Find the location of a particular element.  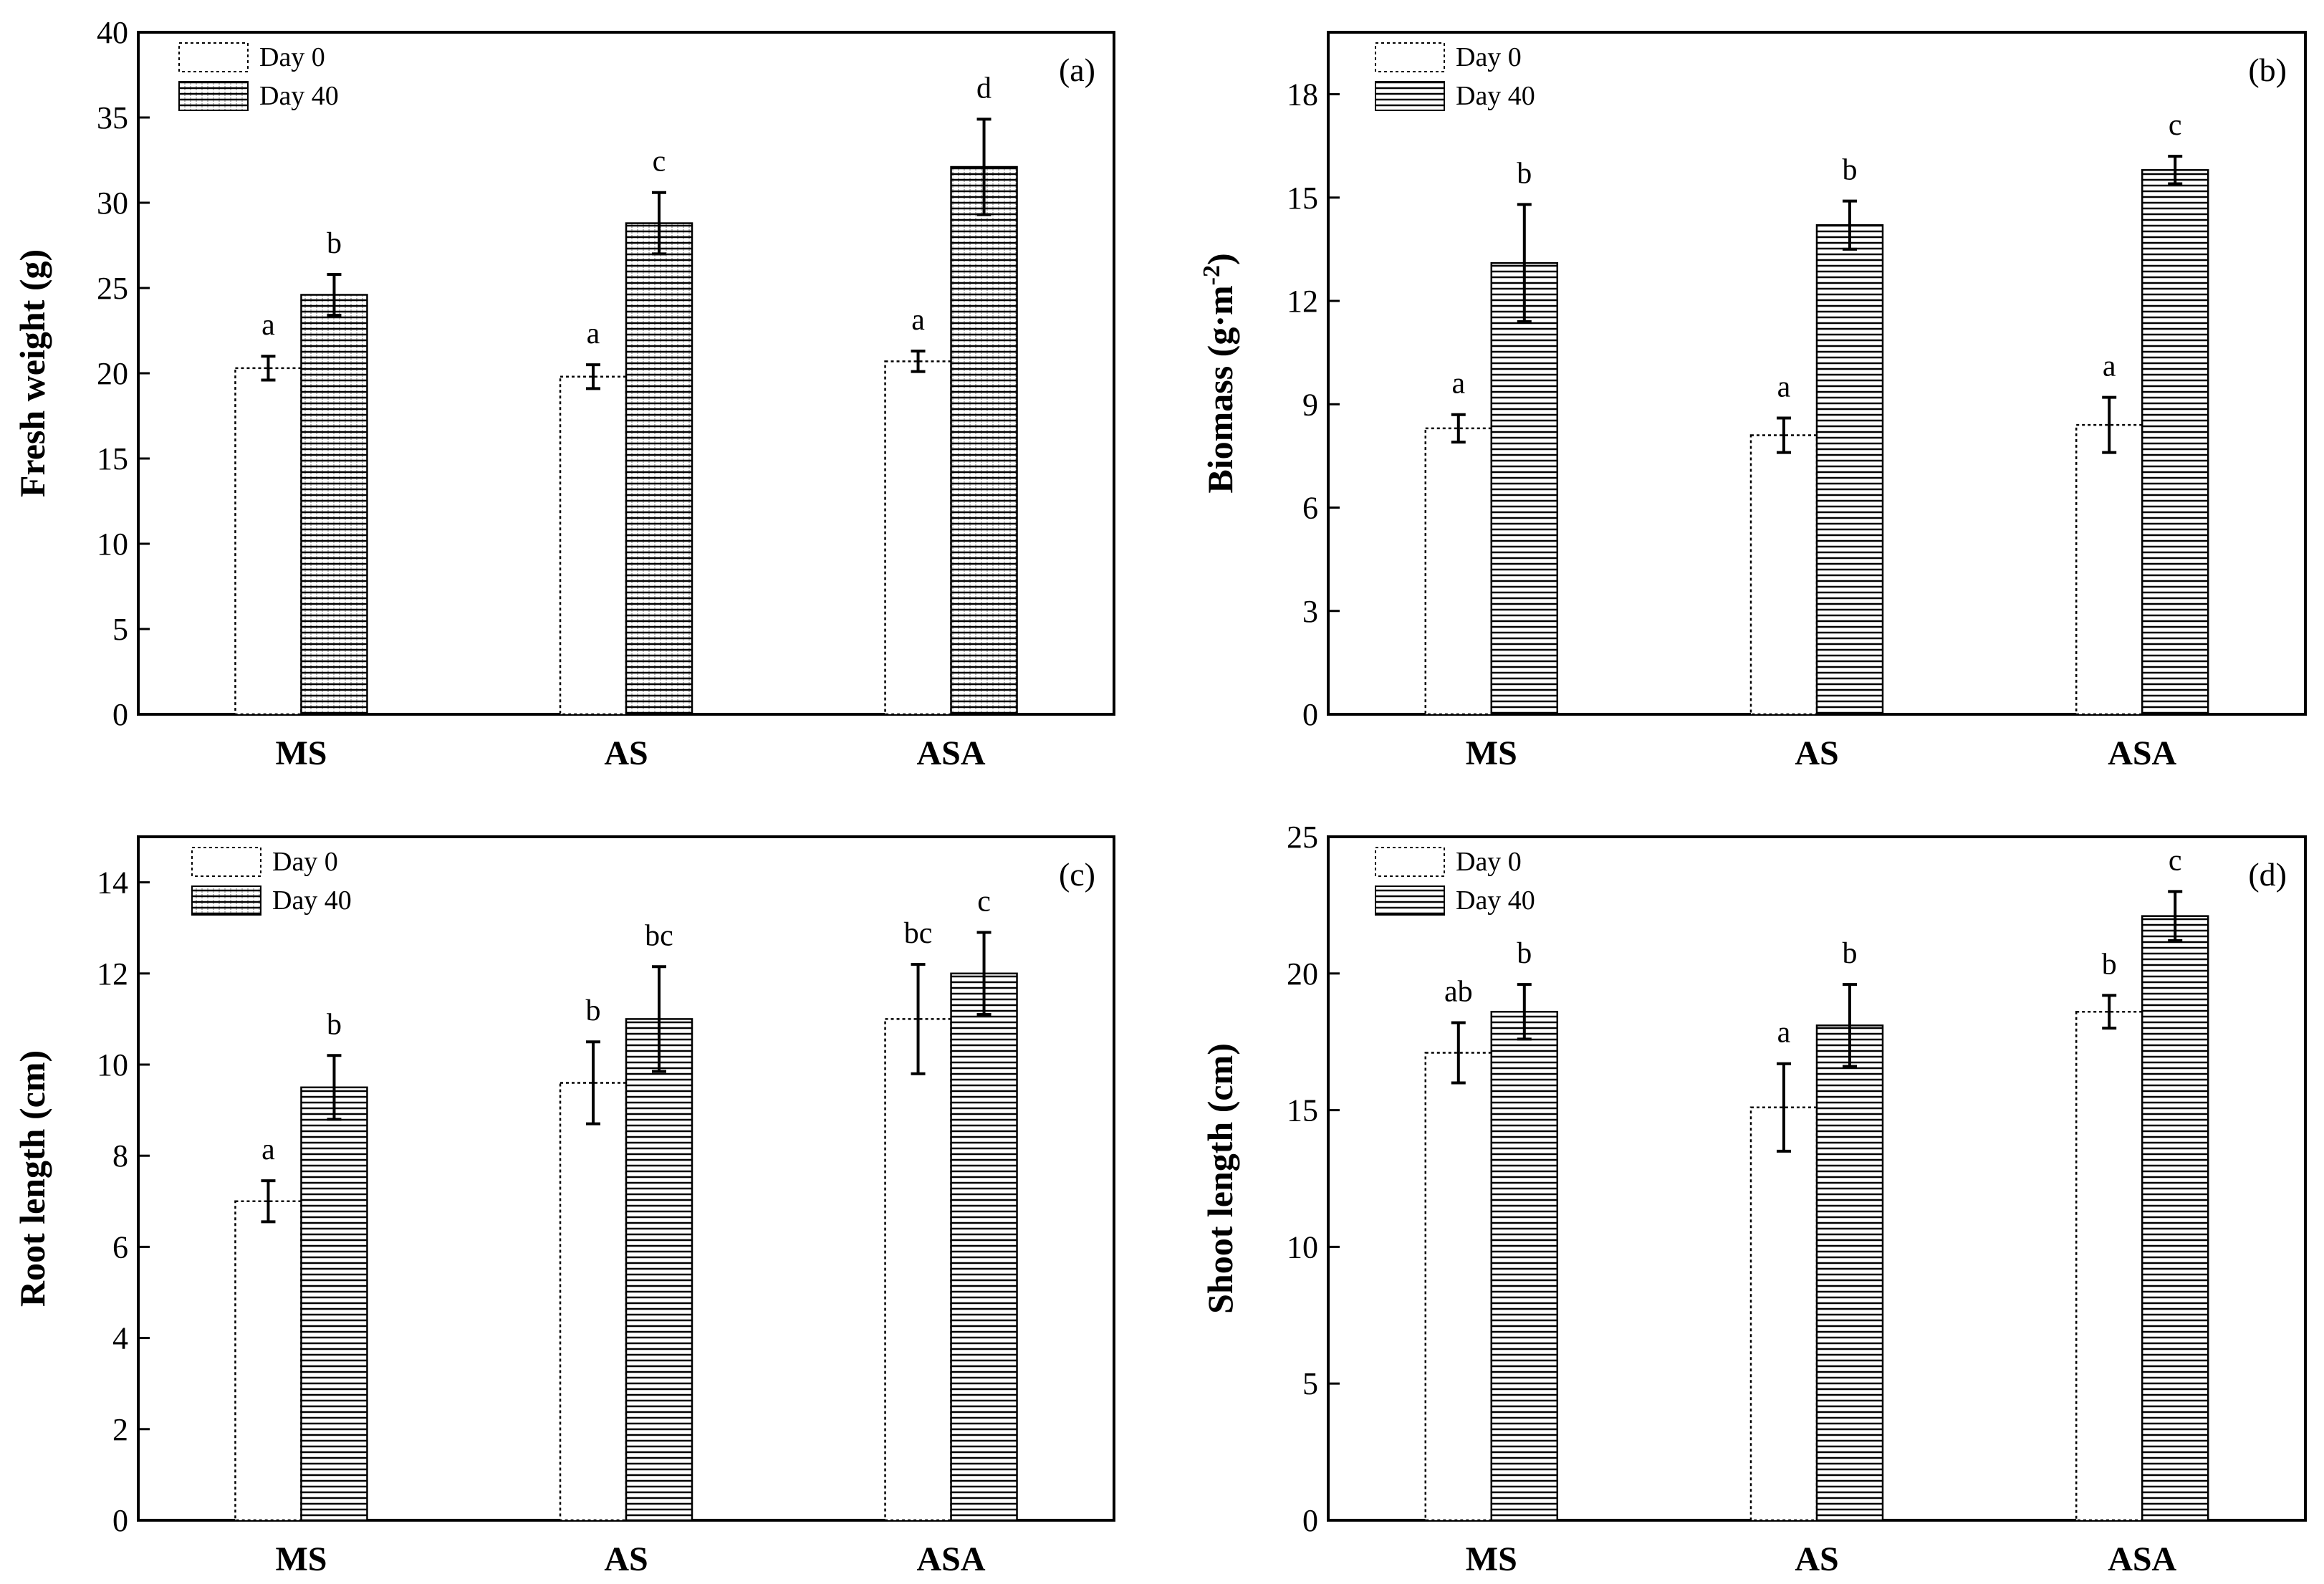

panel-label: (a) is located at coordinates (1077, 70).